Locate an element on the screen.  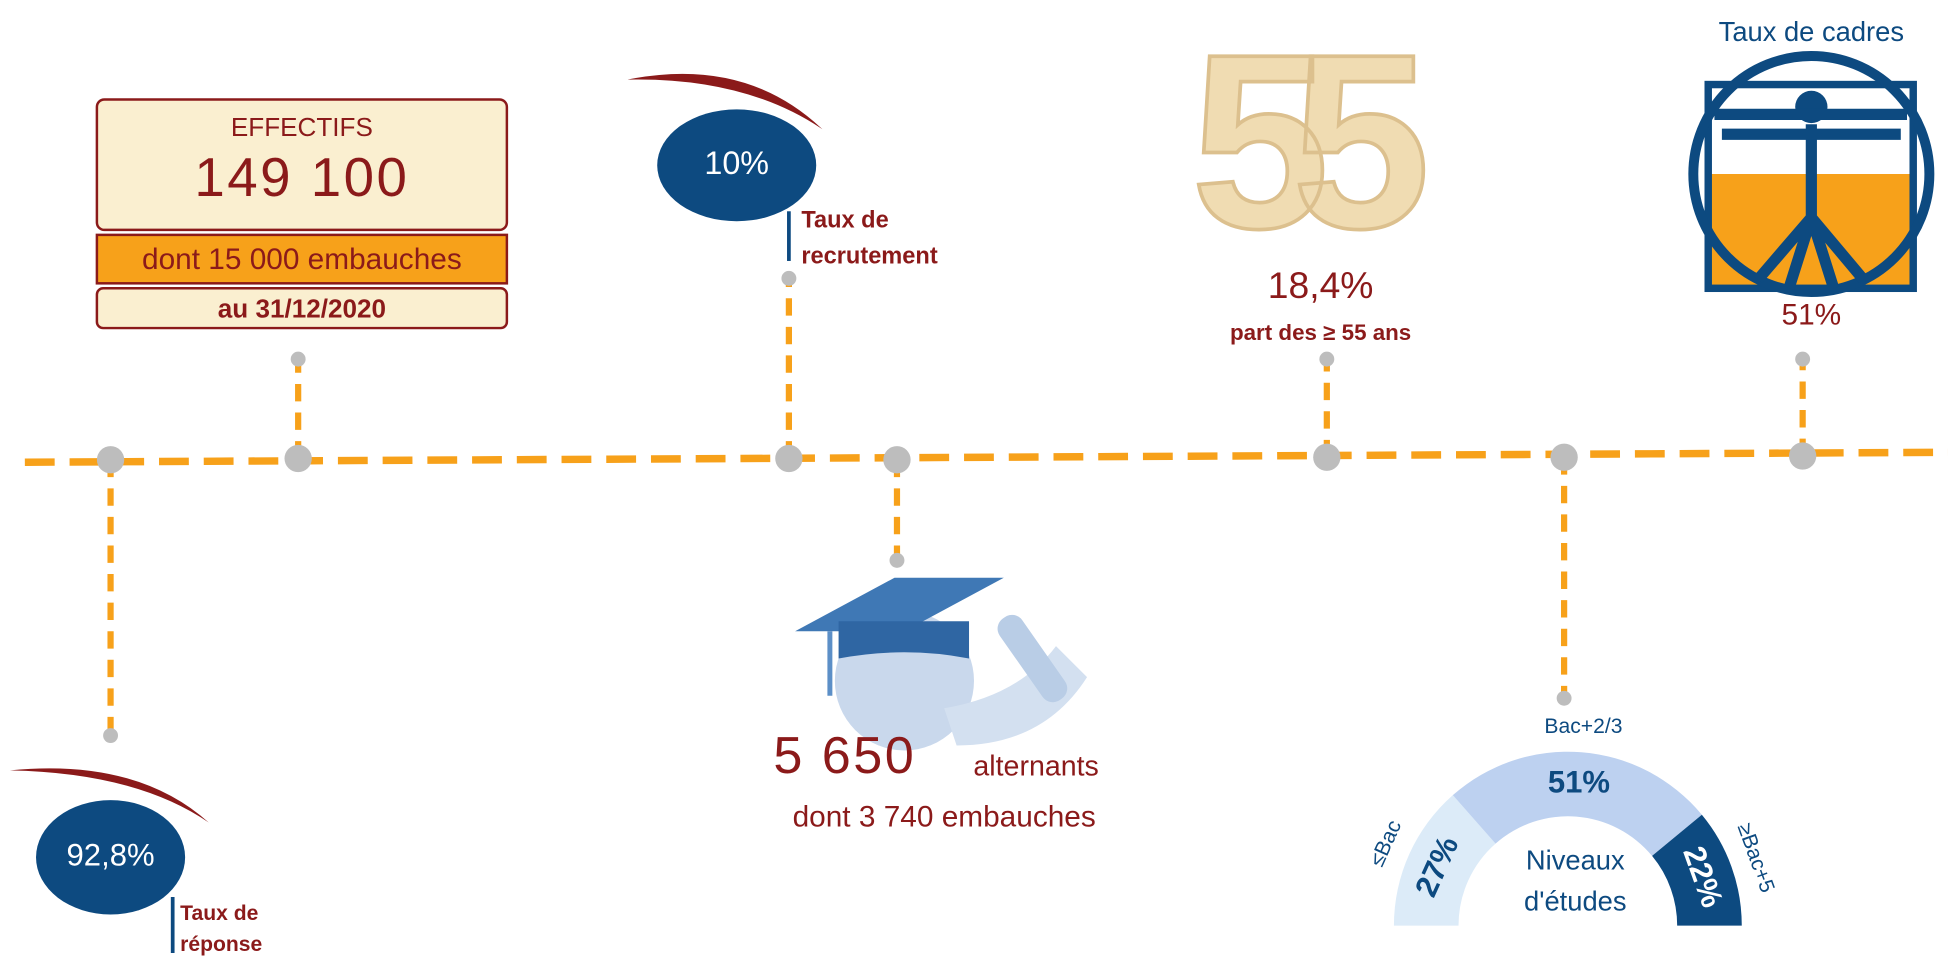
category-label: Bac+2/3 is located at coordinates (1583, 726).